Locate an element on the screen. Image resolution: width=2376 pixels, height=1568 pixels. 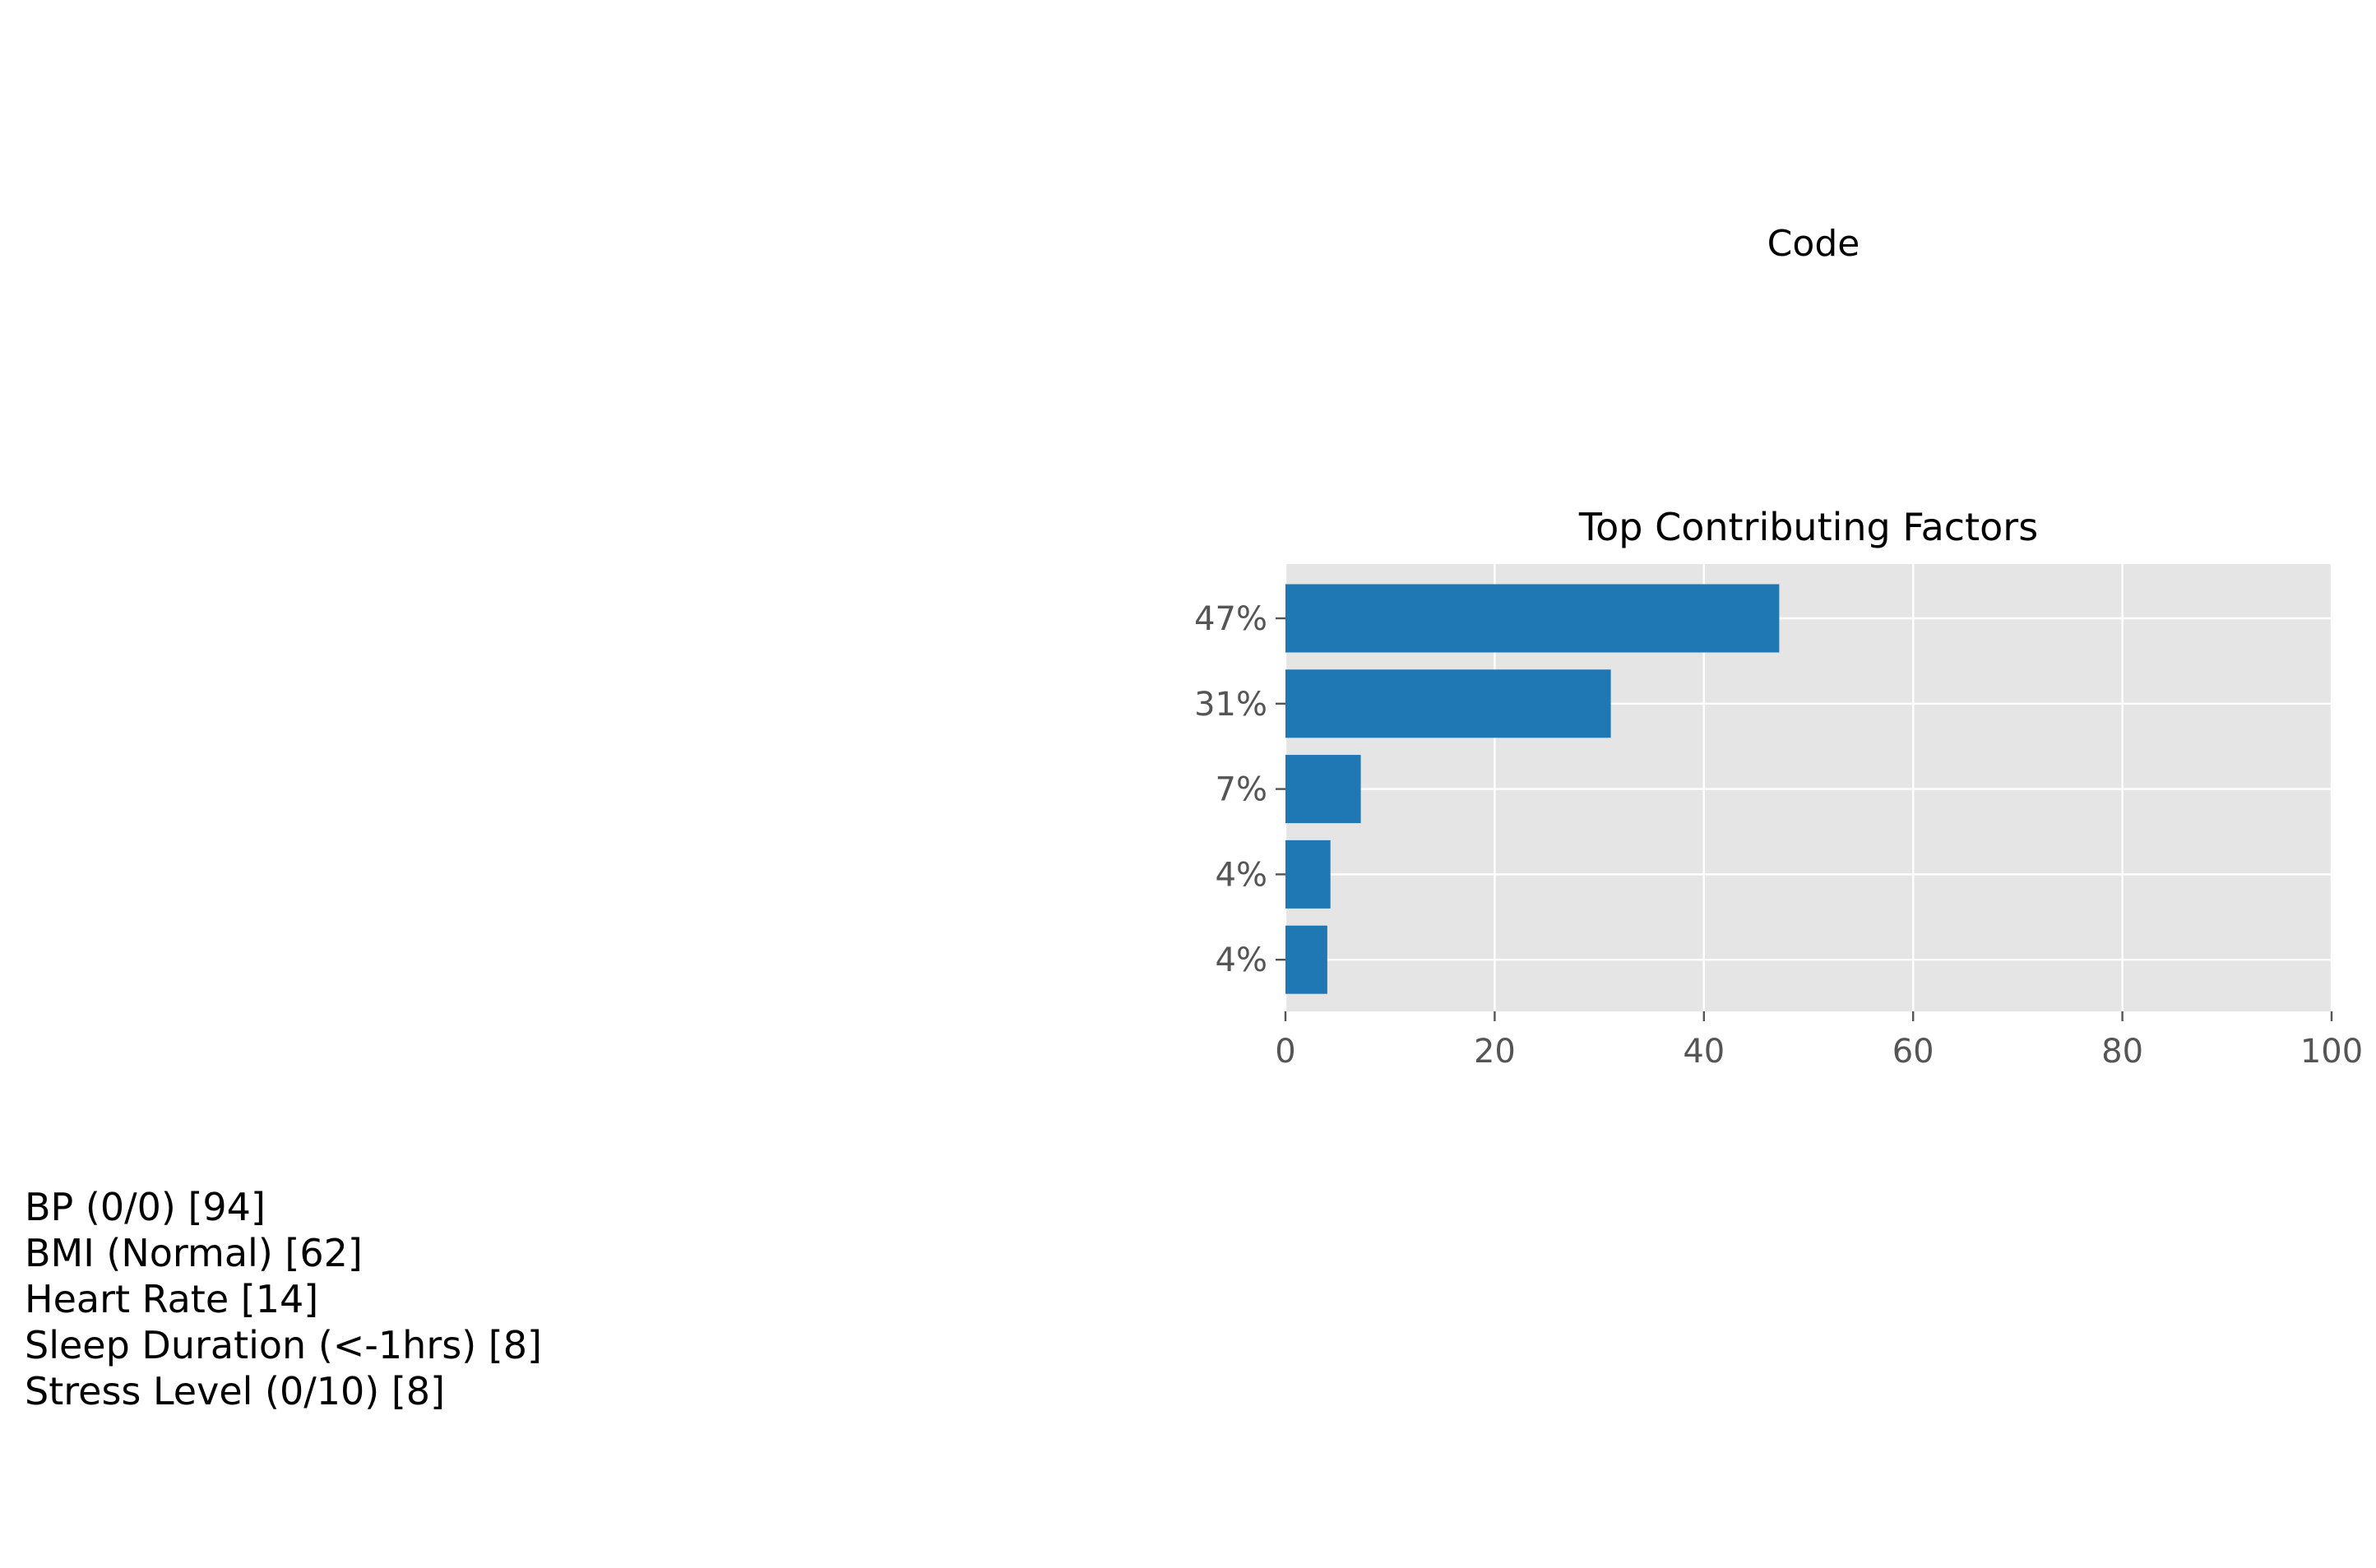
x-tick-label: 0 is located at coordinates (1285, 1052).